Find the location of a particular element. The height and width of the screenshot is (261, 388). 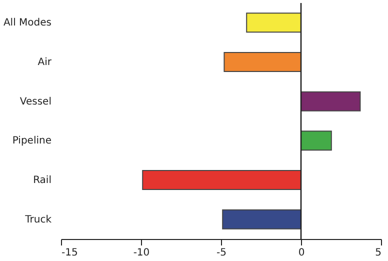

y-tick-label: Rail is located at coordinates (42, 180).